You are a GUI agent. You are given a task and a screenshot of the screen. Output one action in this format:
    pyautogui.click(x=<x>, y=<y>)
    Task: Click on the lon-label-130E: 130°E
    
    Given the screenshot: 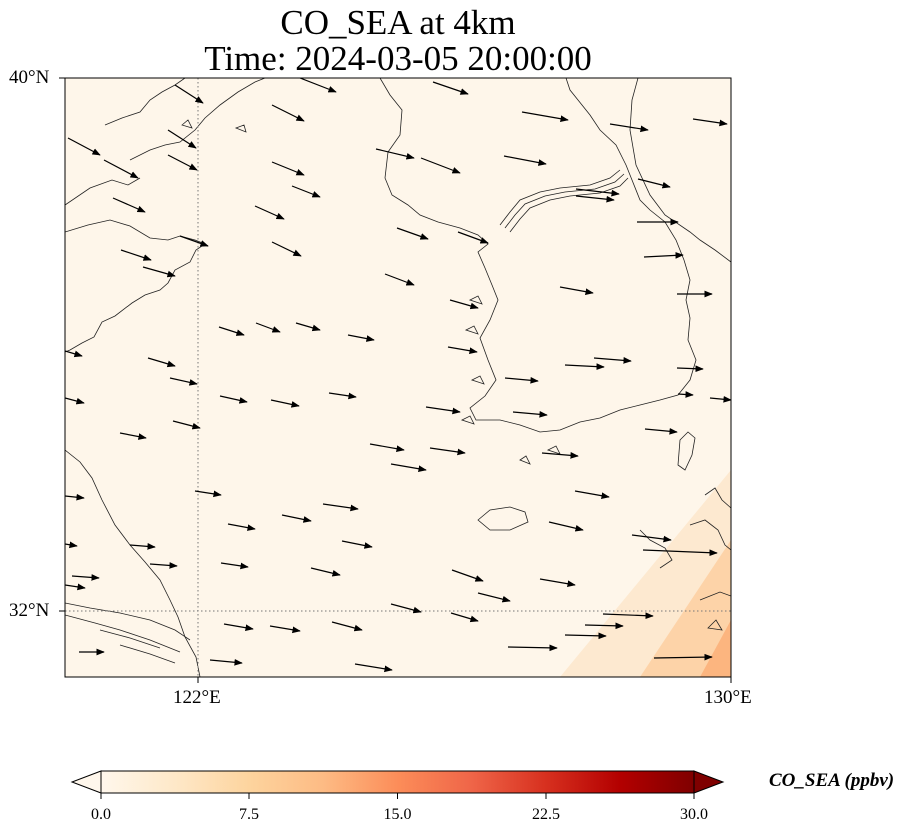 What is the action you would take?
    pyautogui.click(x=728, y=697)
    